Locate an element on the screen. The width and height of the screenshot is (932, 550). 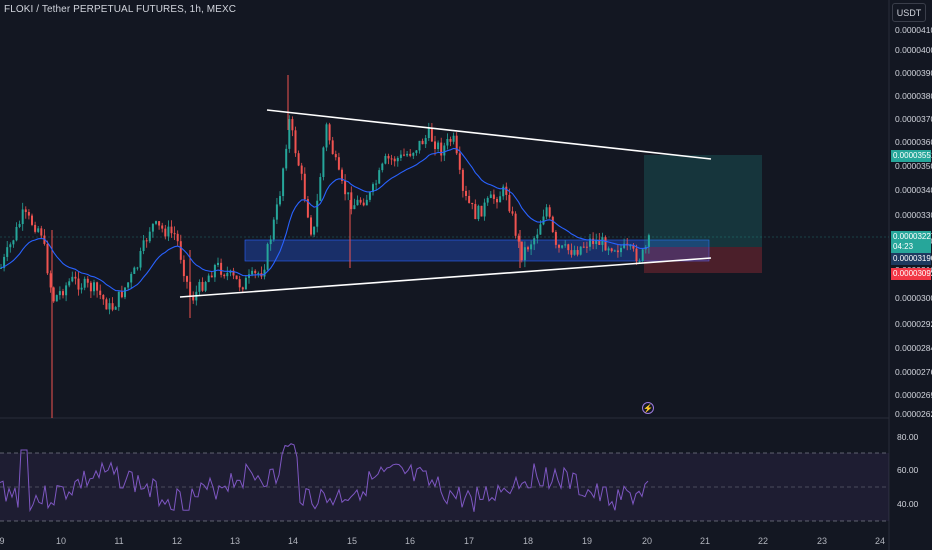
currency-button: USDT is located at coordinates (909, 12).